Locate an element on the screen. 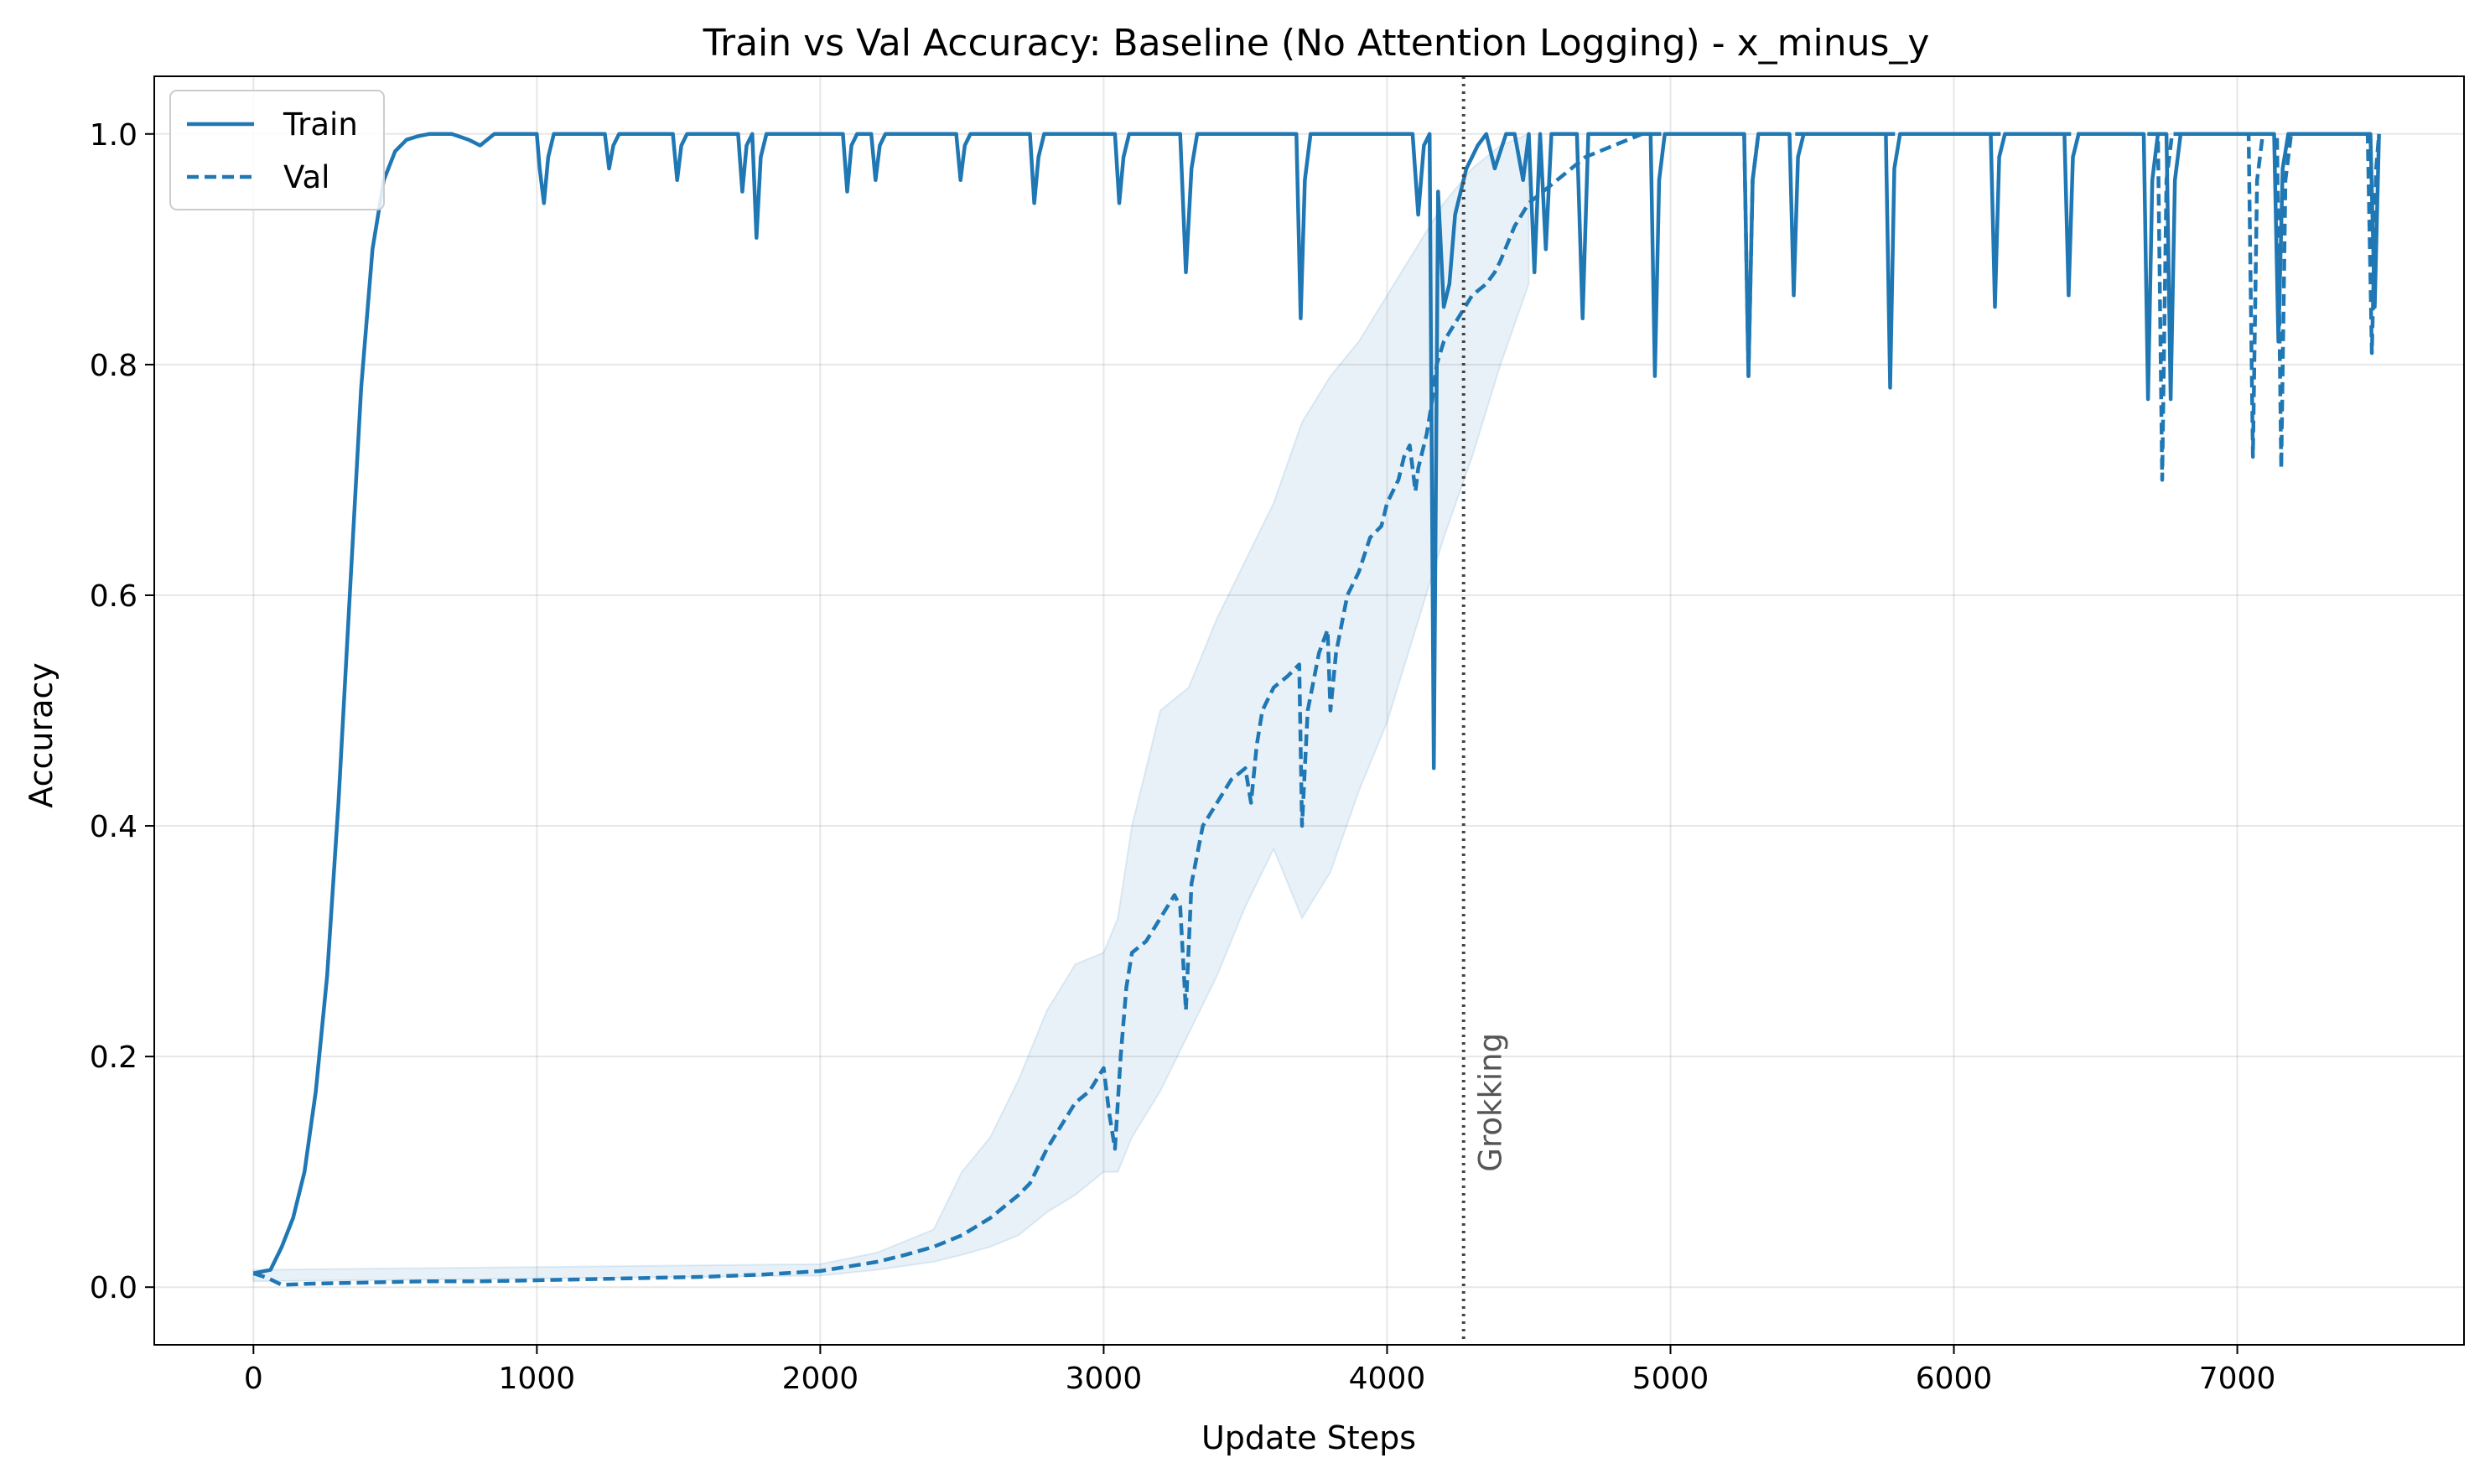 This screenshot has height=1484, width=2490. x-axis-label: Update Steps is located at coordinates (1308, 1437).